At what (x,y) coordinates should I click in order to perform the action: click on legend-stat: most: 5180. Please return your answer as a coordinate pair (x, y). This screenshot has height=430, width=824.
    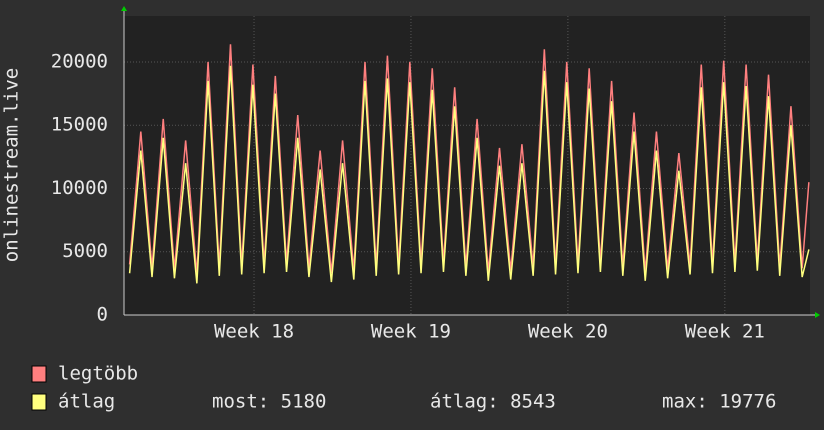
    Looking at the image, I should click on (269, 402).